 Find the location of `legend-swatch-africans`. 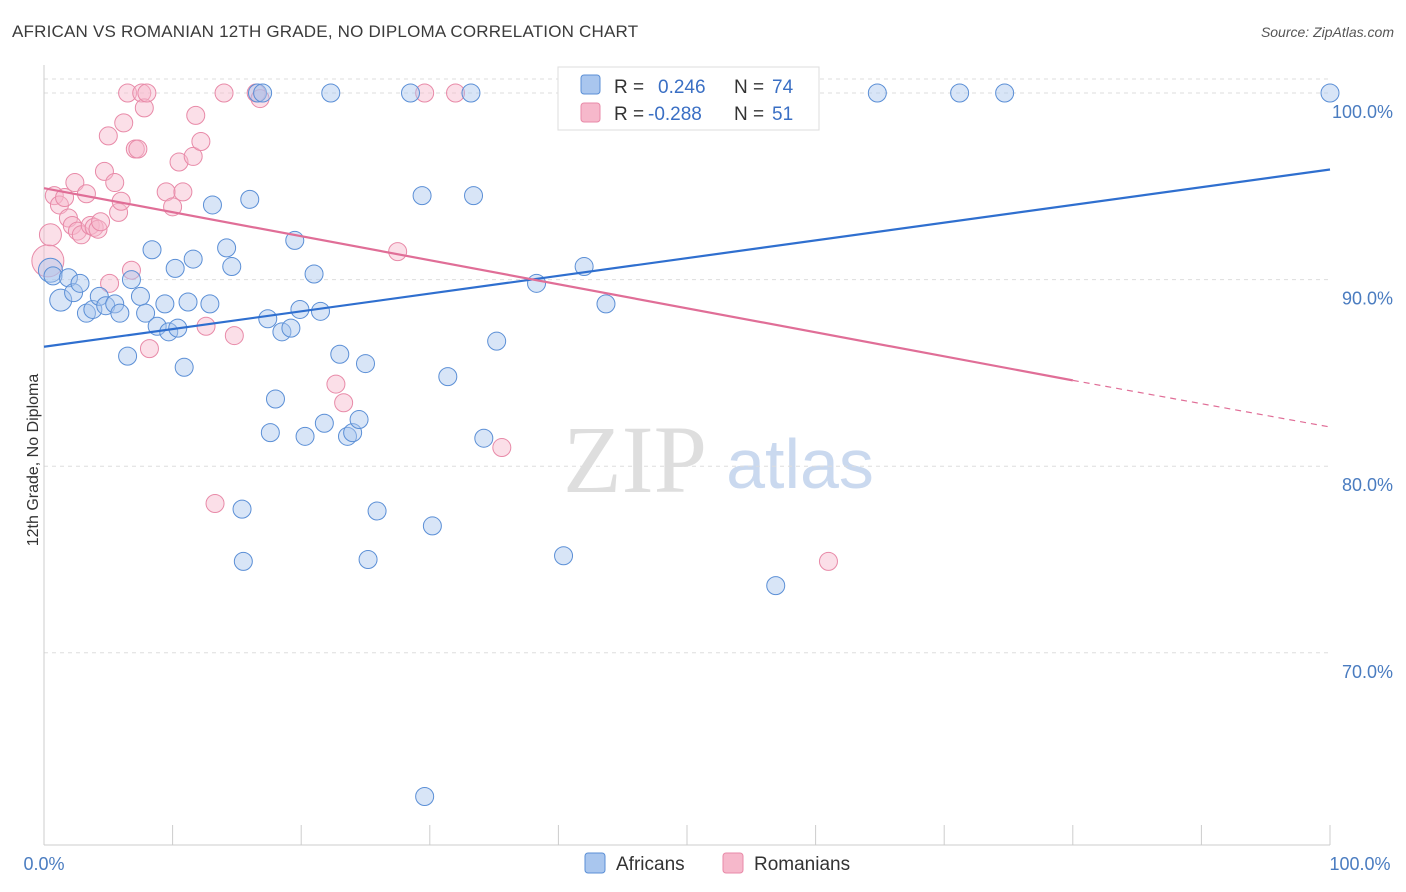

legend-swatch-africans is located at coordinates (595, 863).